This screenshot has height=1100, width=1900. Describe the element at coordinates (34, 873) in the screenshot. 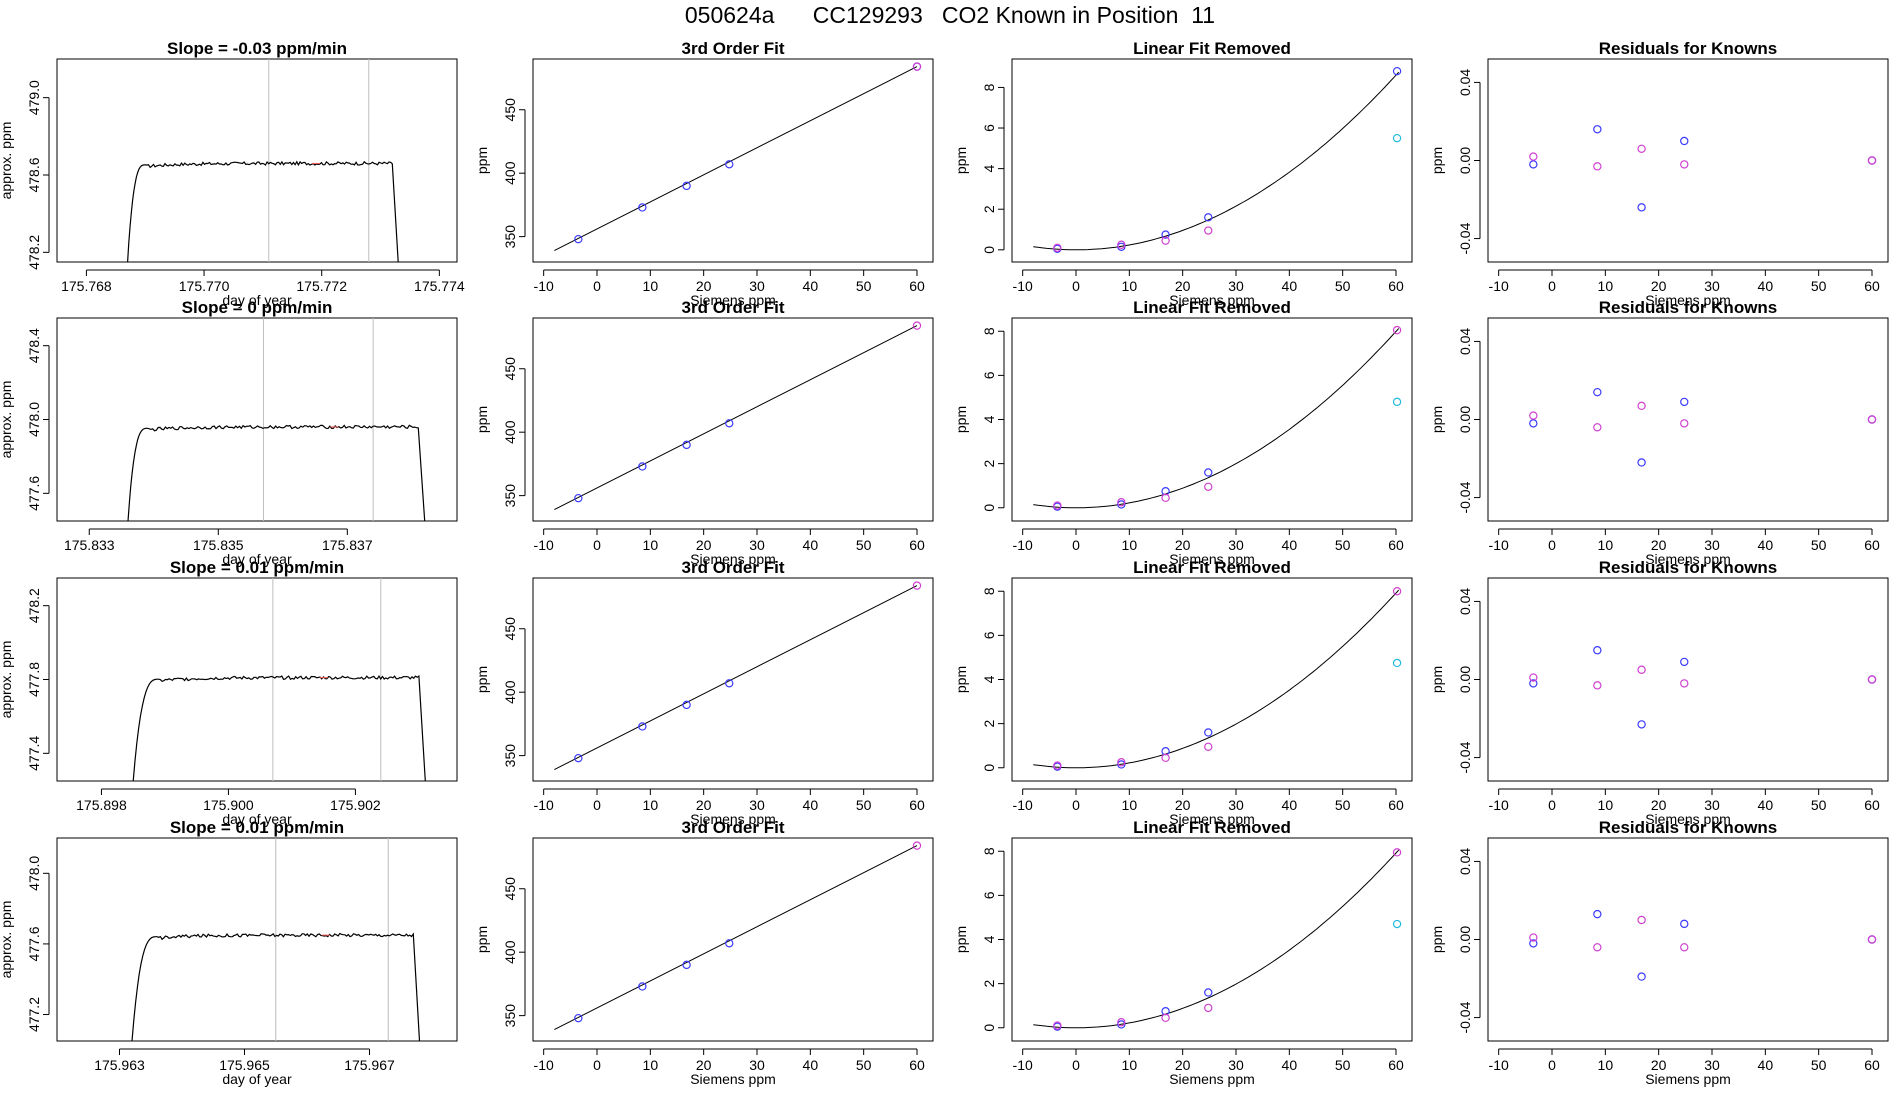

I see `y-tick-label: 478.0` at that location.